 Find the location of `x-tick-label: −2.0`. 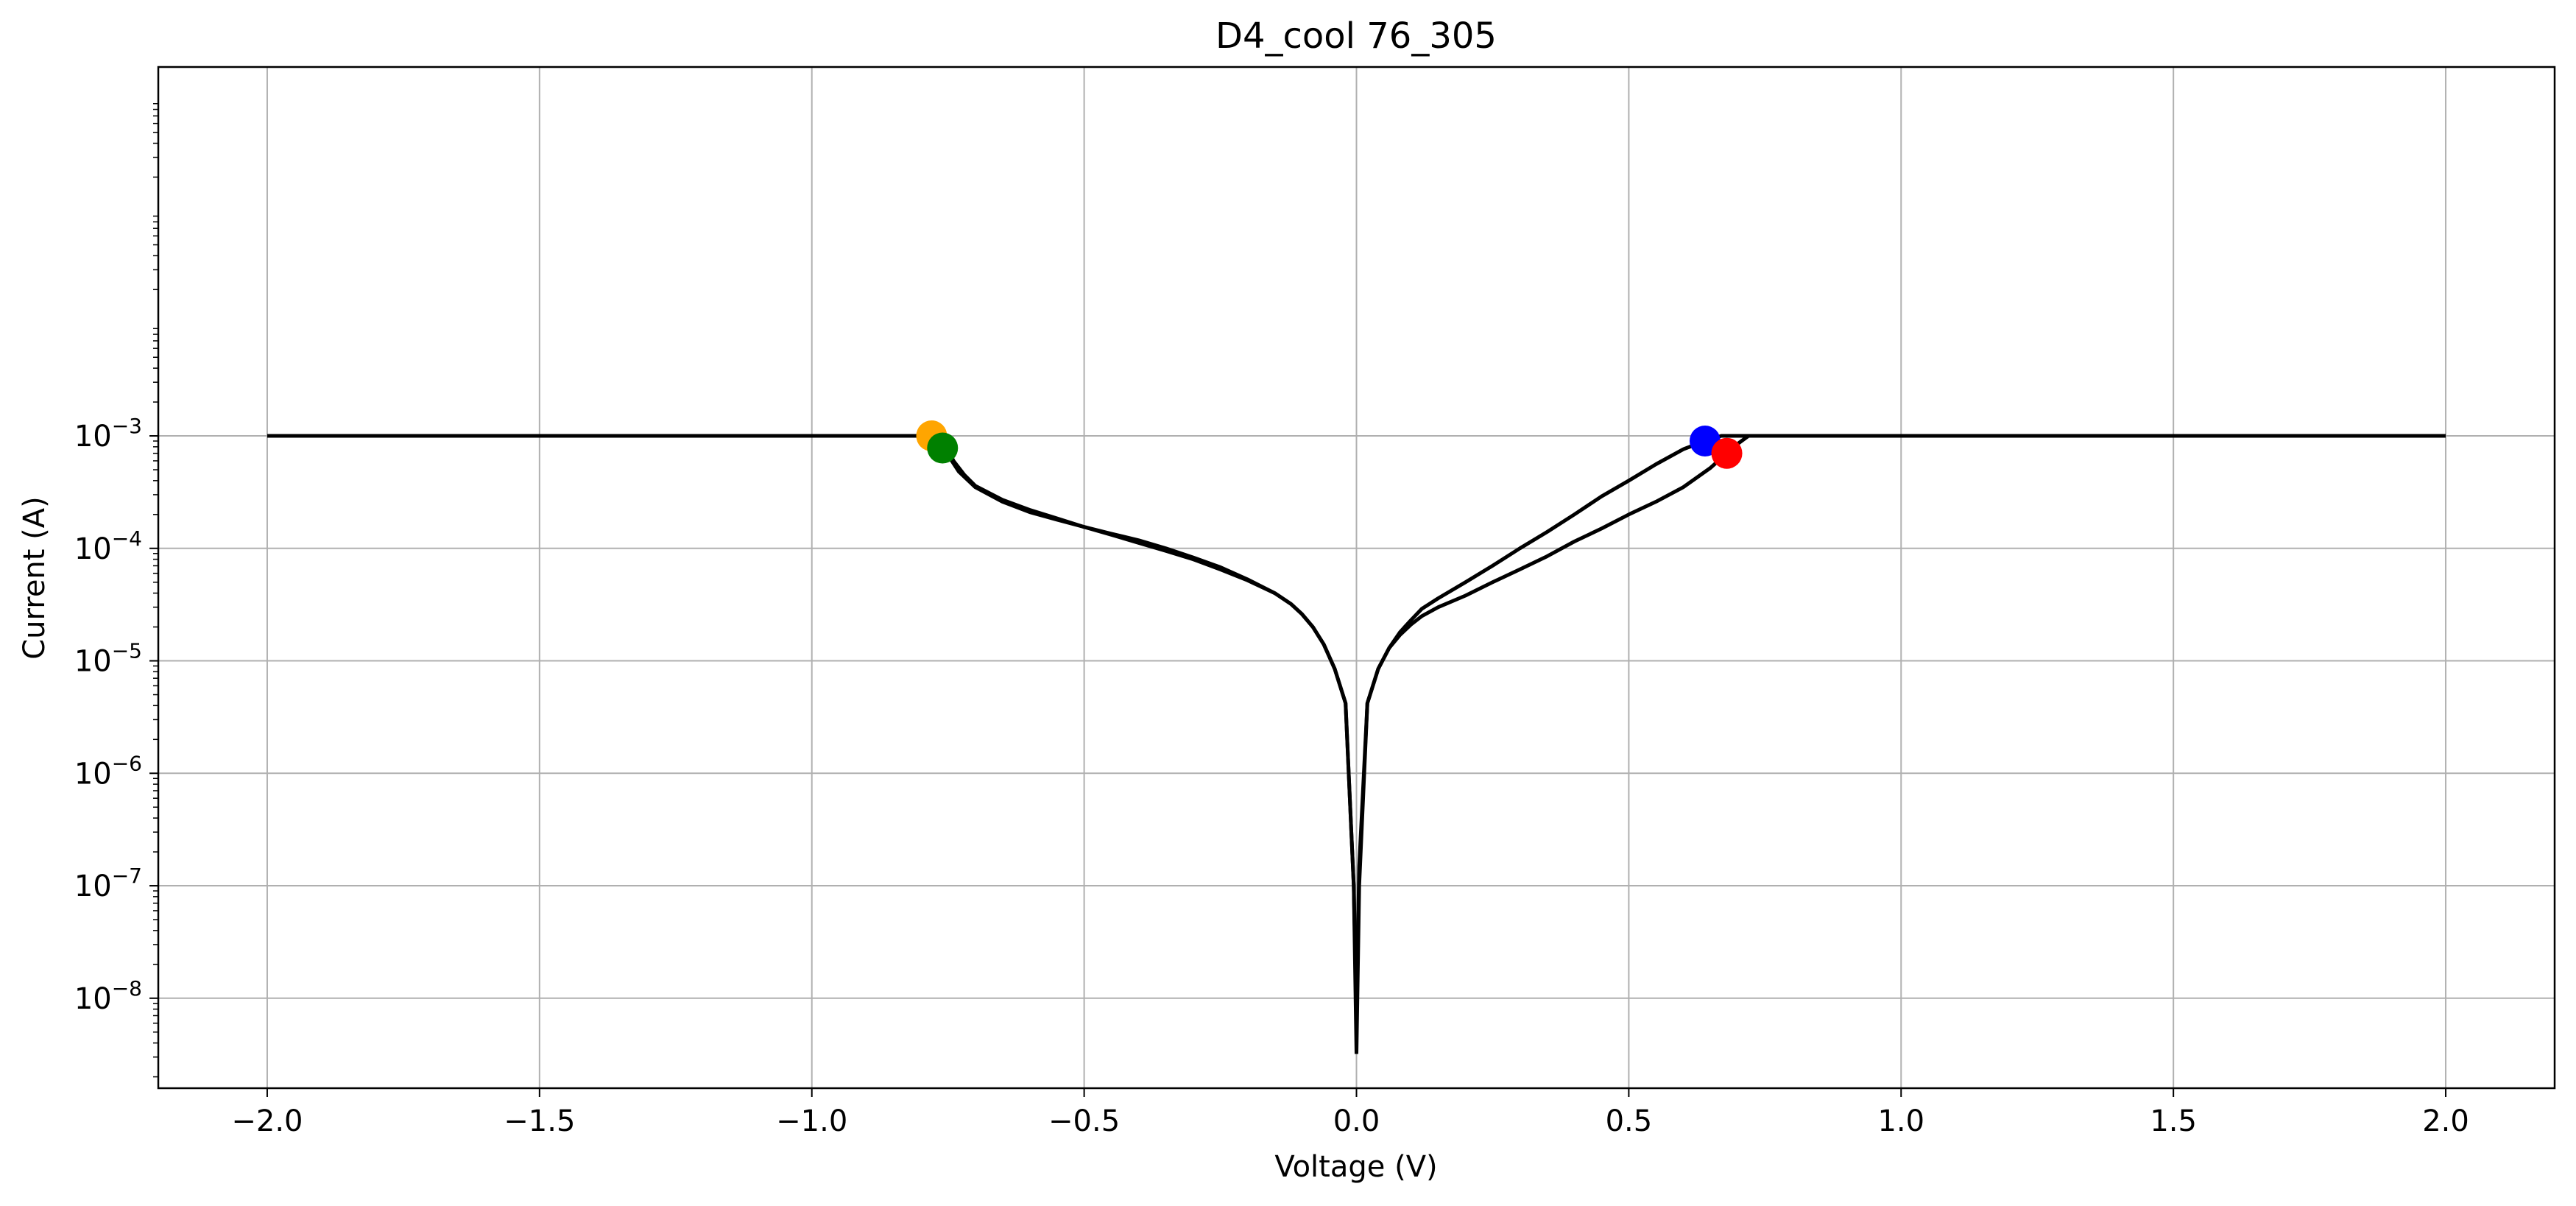

x-tick-label: −2.0 is located at coordinates (267, 1121).